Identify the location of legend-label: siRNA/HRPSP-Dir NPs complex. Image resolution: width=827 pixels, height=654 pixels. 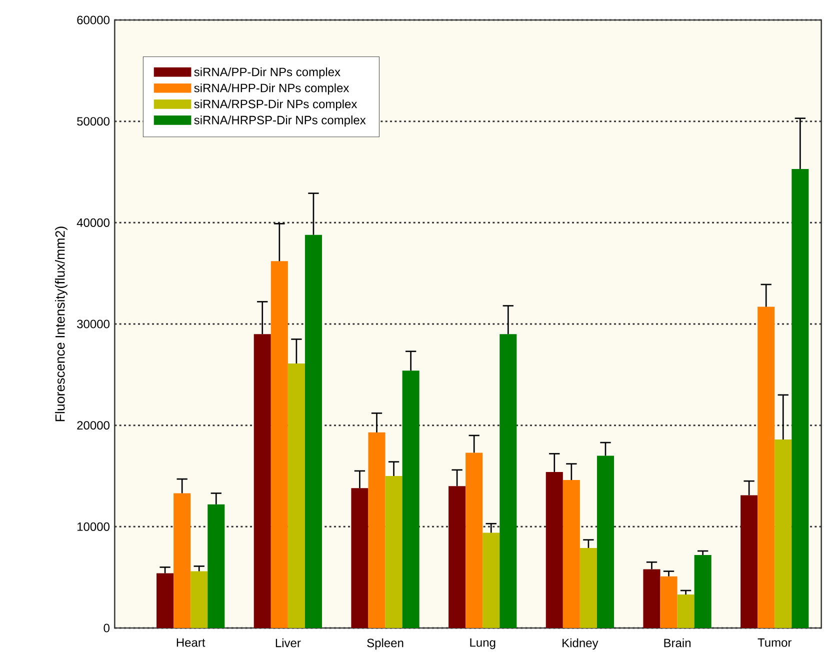
(280, 121).